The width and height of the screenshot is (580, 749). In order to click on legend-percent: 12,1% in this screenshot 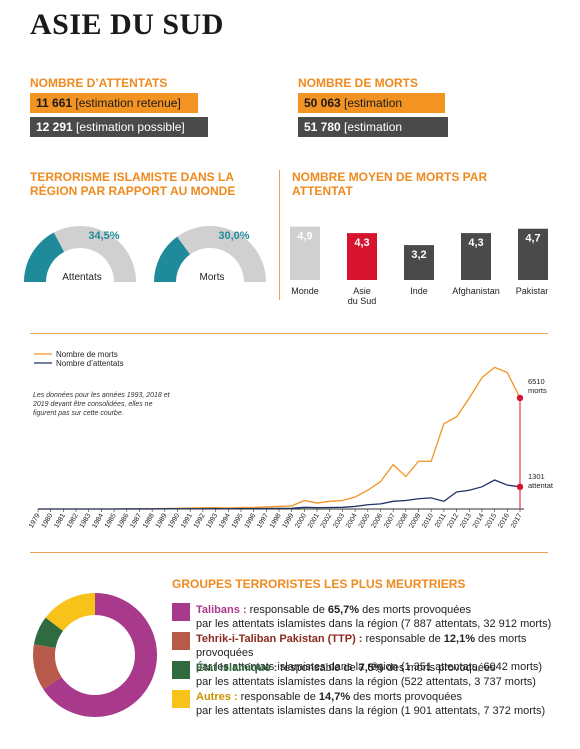, I will do `click(459, 639)`.